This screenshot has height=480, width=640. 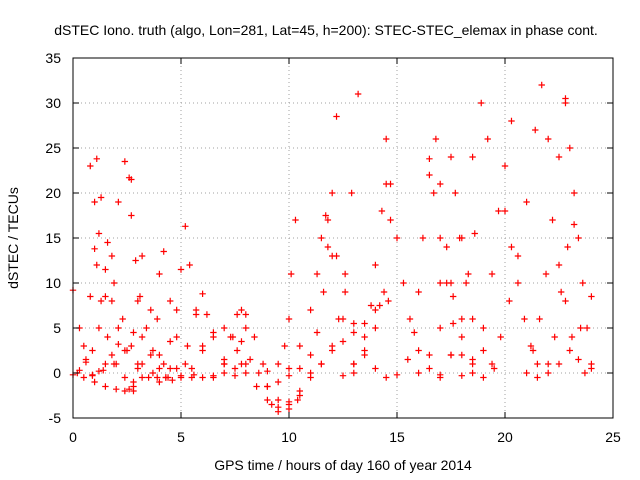 What do you see at coordinates (73, 437) in the screenshot?
I see `x-tick-label: 0` at bounding box center [73, 437].